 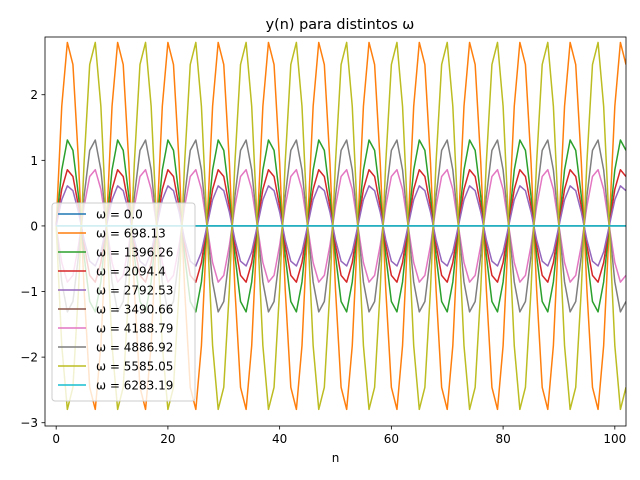 I want to click on x-tick-label: 20, so click(x=167, y=439).